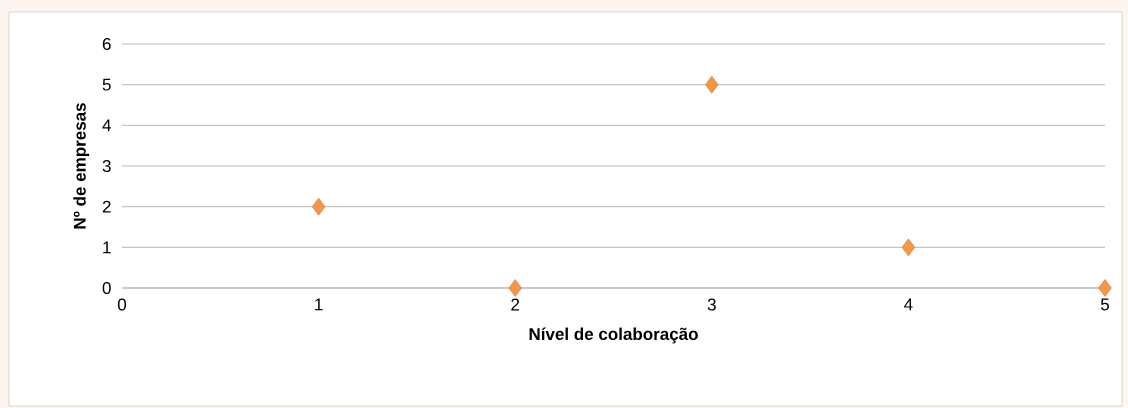 The width and height of the screenshot is (1128, 408). What do you see at coordinates (613, 335) in the screenshot?
I see `x-axis-title: Nível de colaboração` at bounding box center [613, 335].